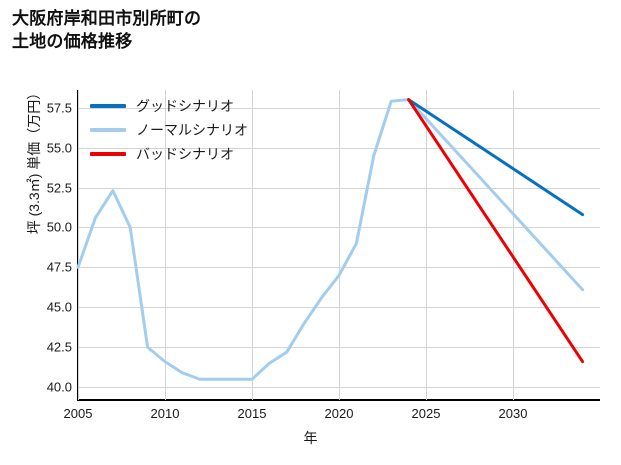 Image resolution: width=621 pixels, height=465 pixels. I want to click on y-axis-label: 坪 (3.3㎡) 単価（万円）, so click(34, 160).